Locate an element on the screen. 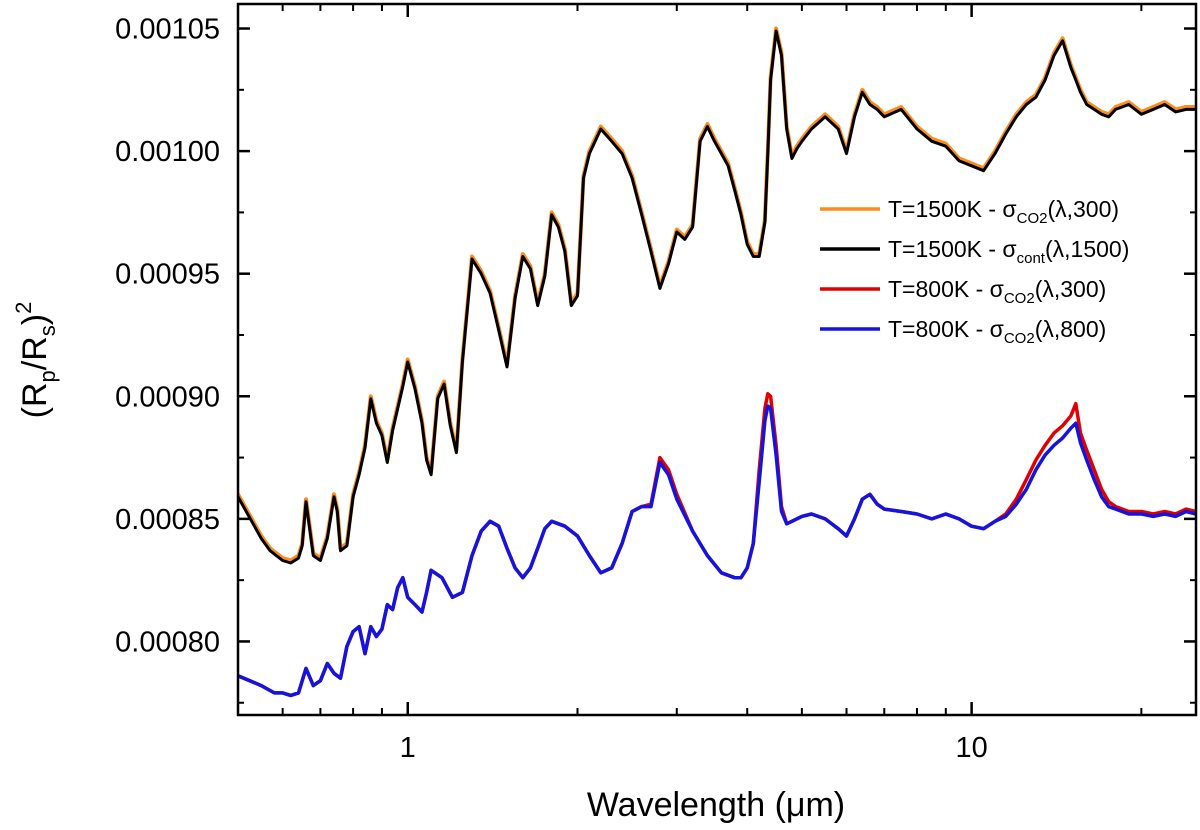  x-tick-label: 1 is located at coordinates (408, 748).